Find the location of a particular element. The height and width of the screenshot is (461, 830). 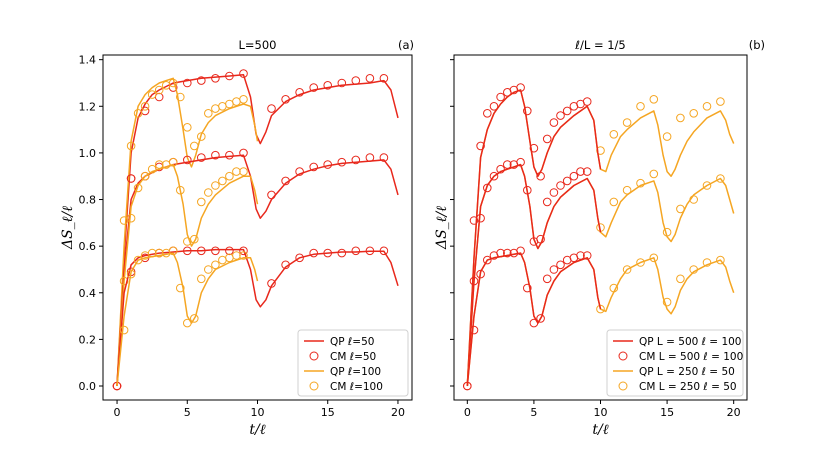

legend-entry: CM L = 500 ℓ = 100 is located at coordinates (680, 357).